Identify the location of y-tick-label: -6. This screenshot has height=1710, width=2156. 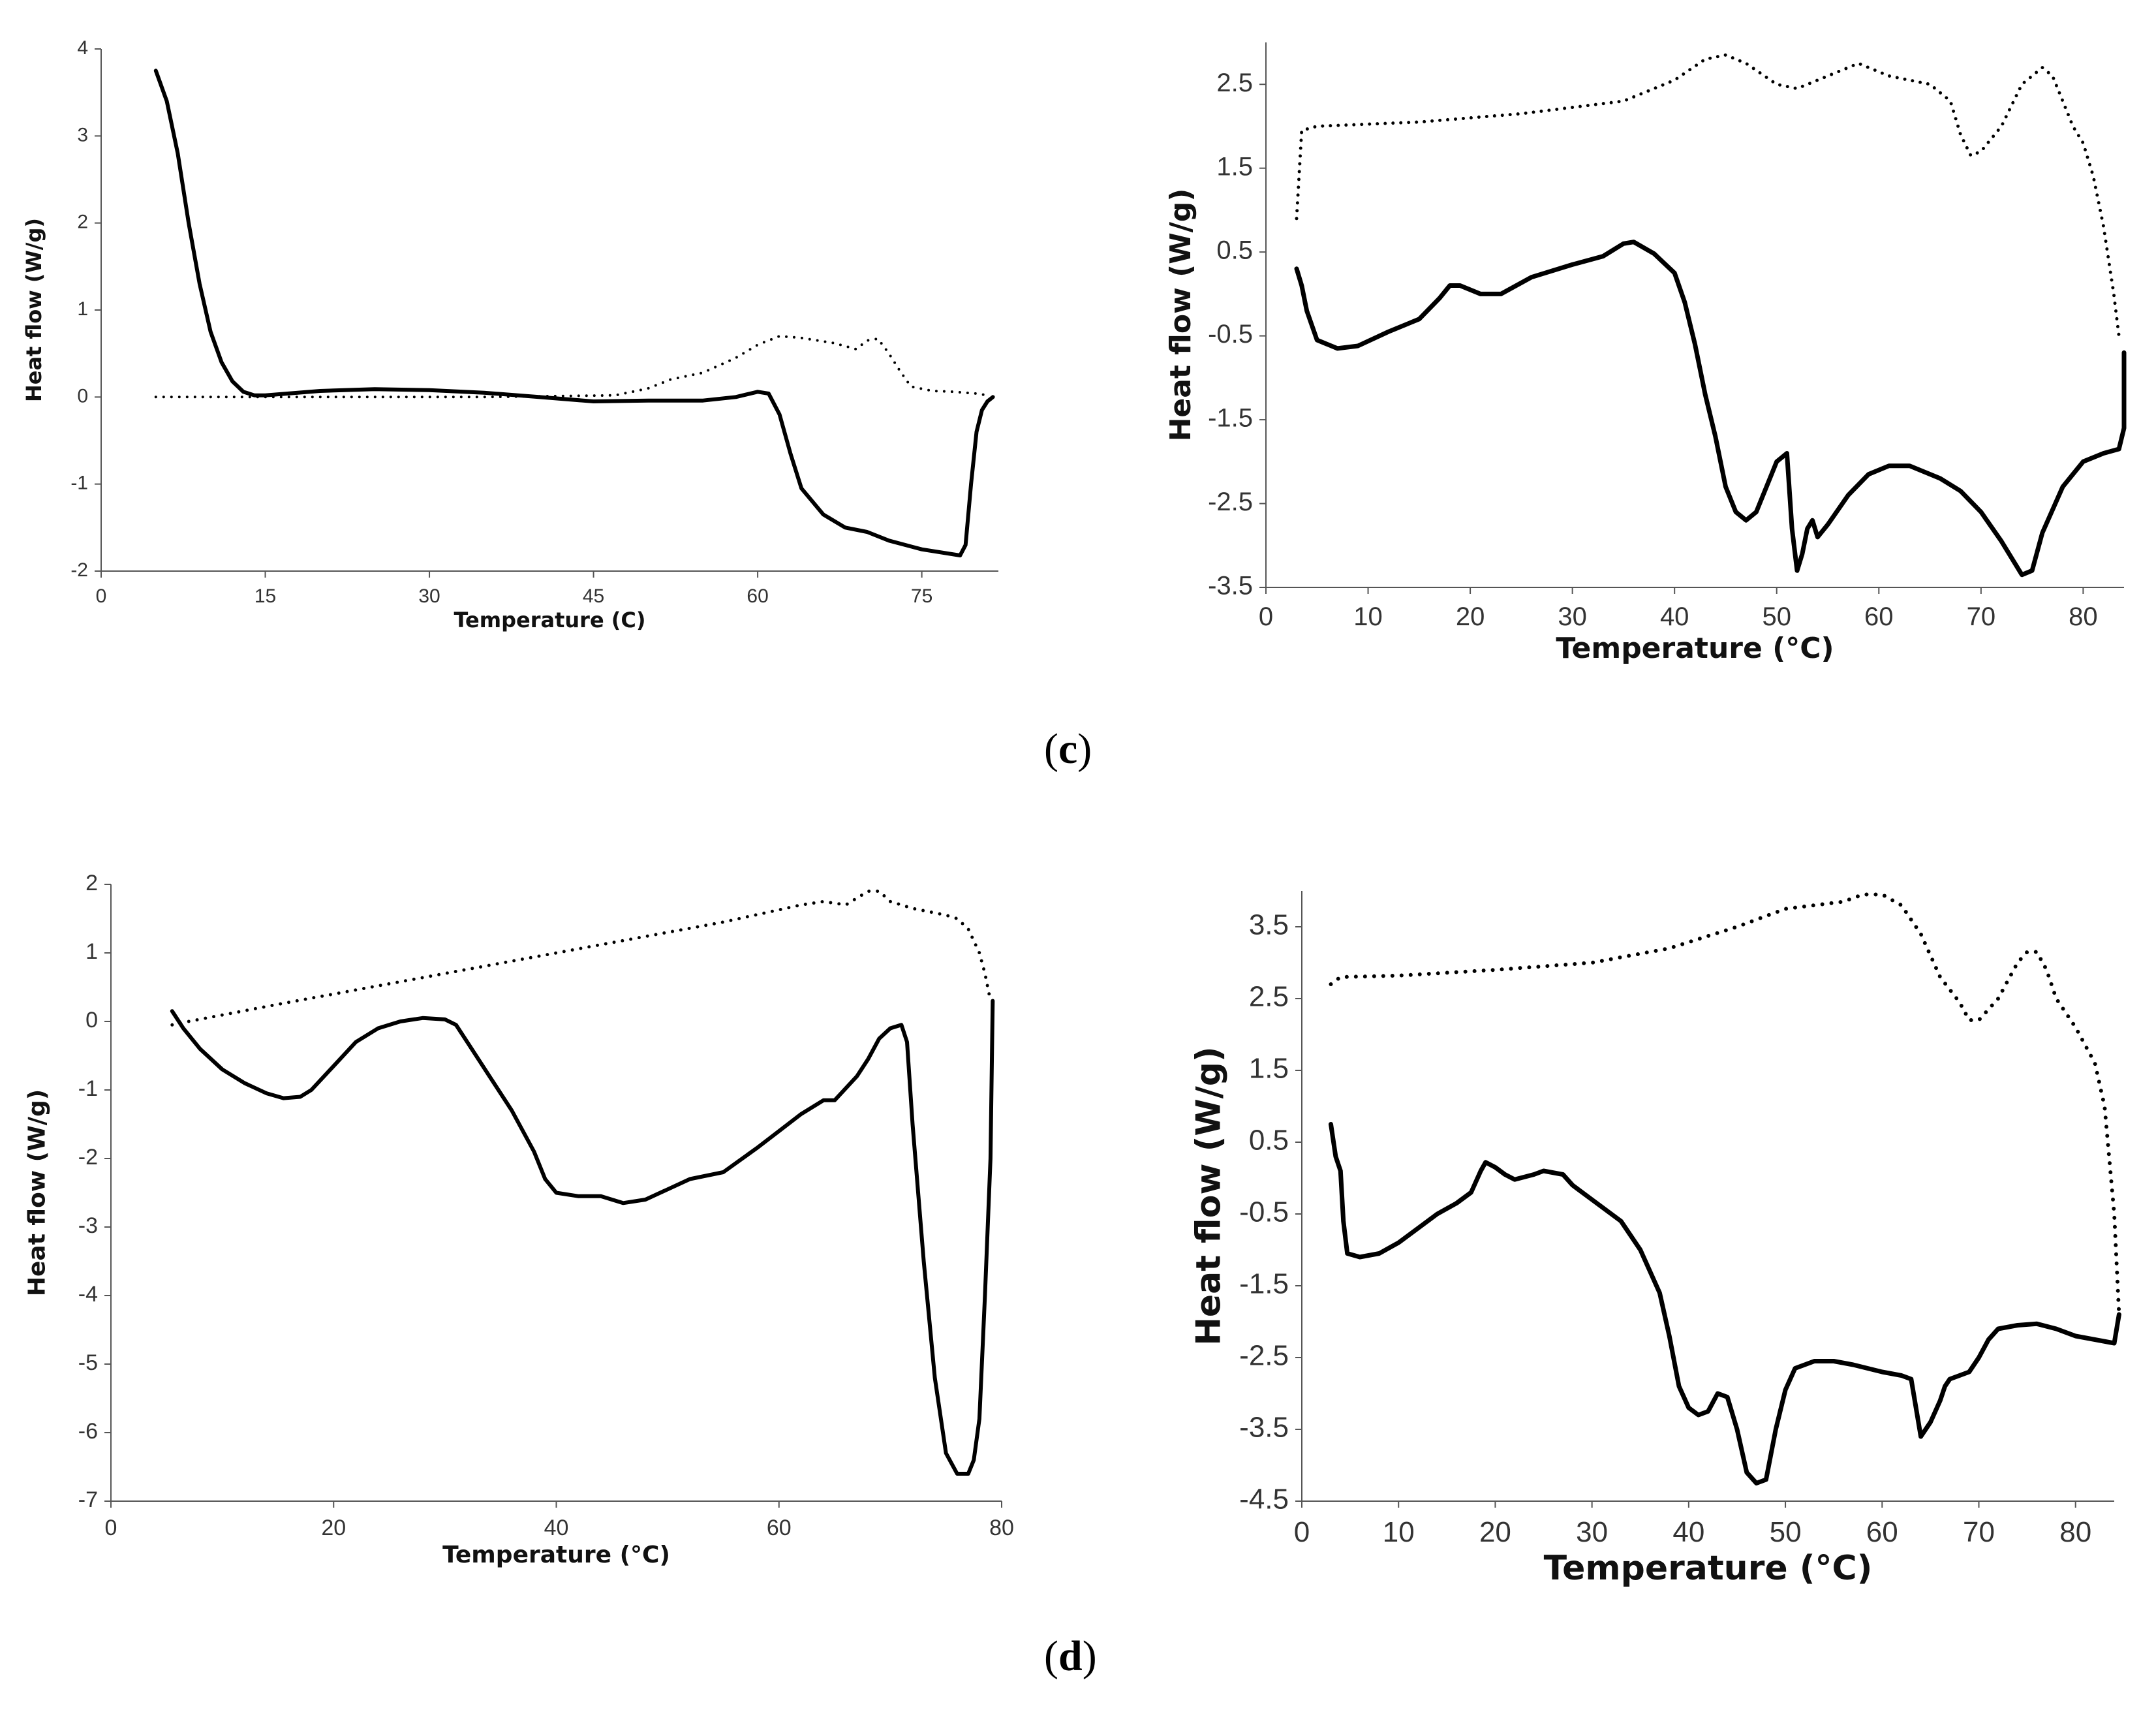
(88, 1431).